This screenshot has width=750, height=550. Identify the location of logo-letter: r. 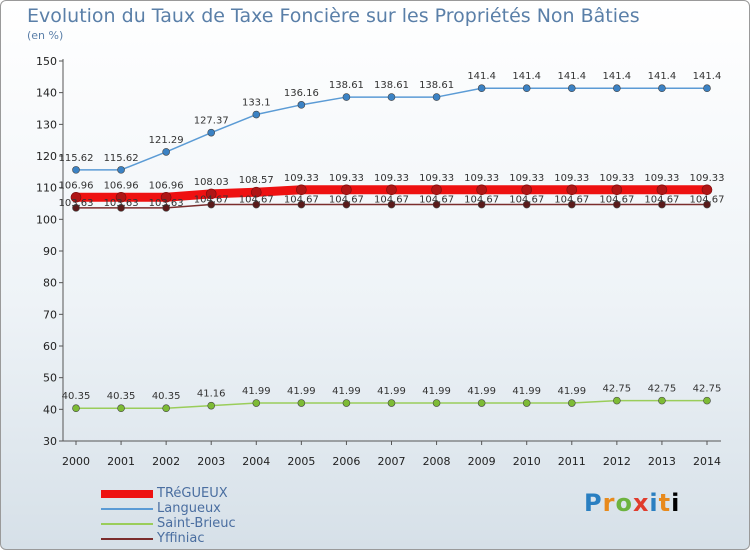
(609, 503).